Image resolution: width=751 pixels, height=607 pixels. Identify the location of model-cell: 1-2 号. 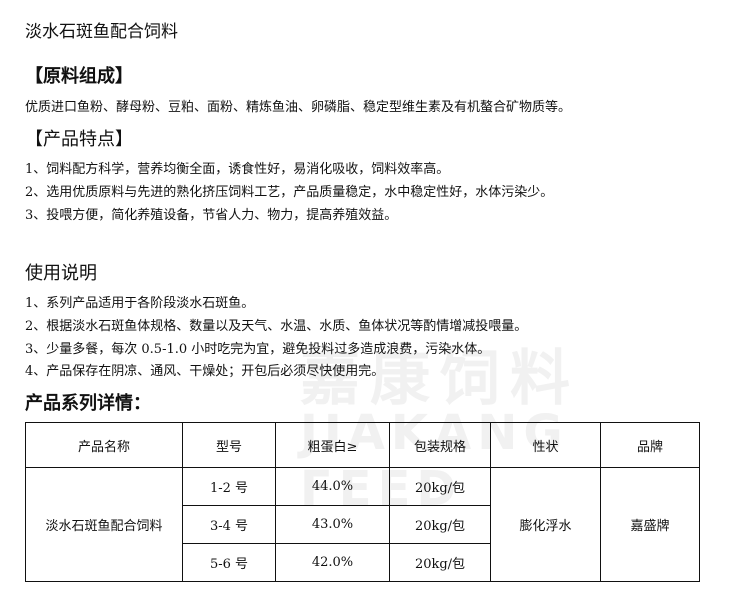
(229, 486).